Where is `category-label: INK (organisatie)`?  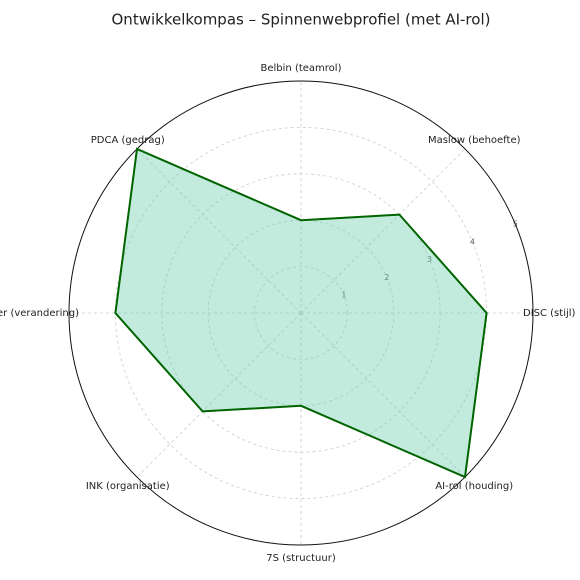
category-label: INK (organisatie) is located at coordinates (128, 486).